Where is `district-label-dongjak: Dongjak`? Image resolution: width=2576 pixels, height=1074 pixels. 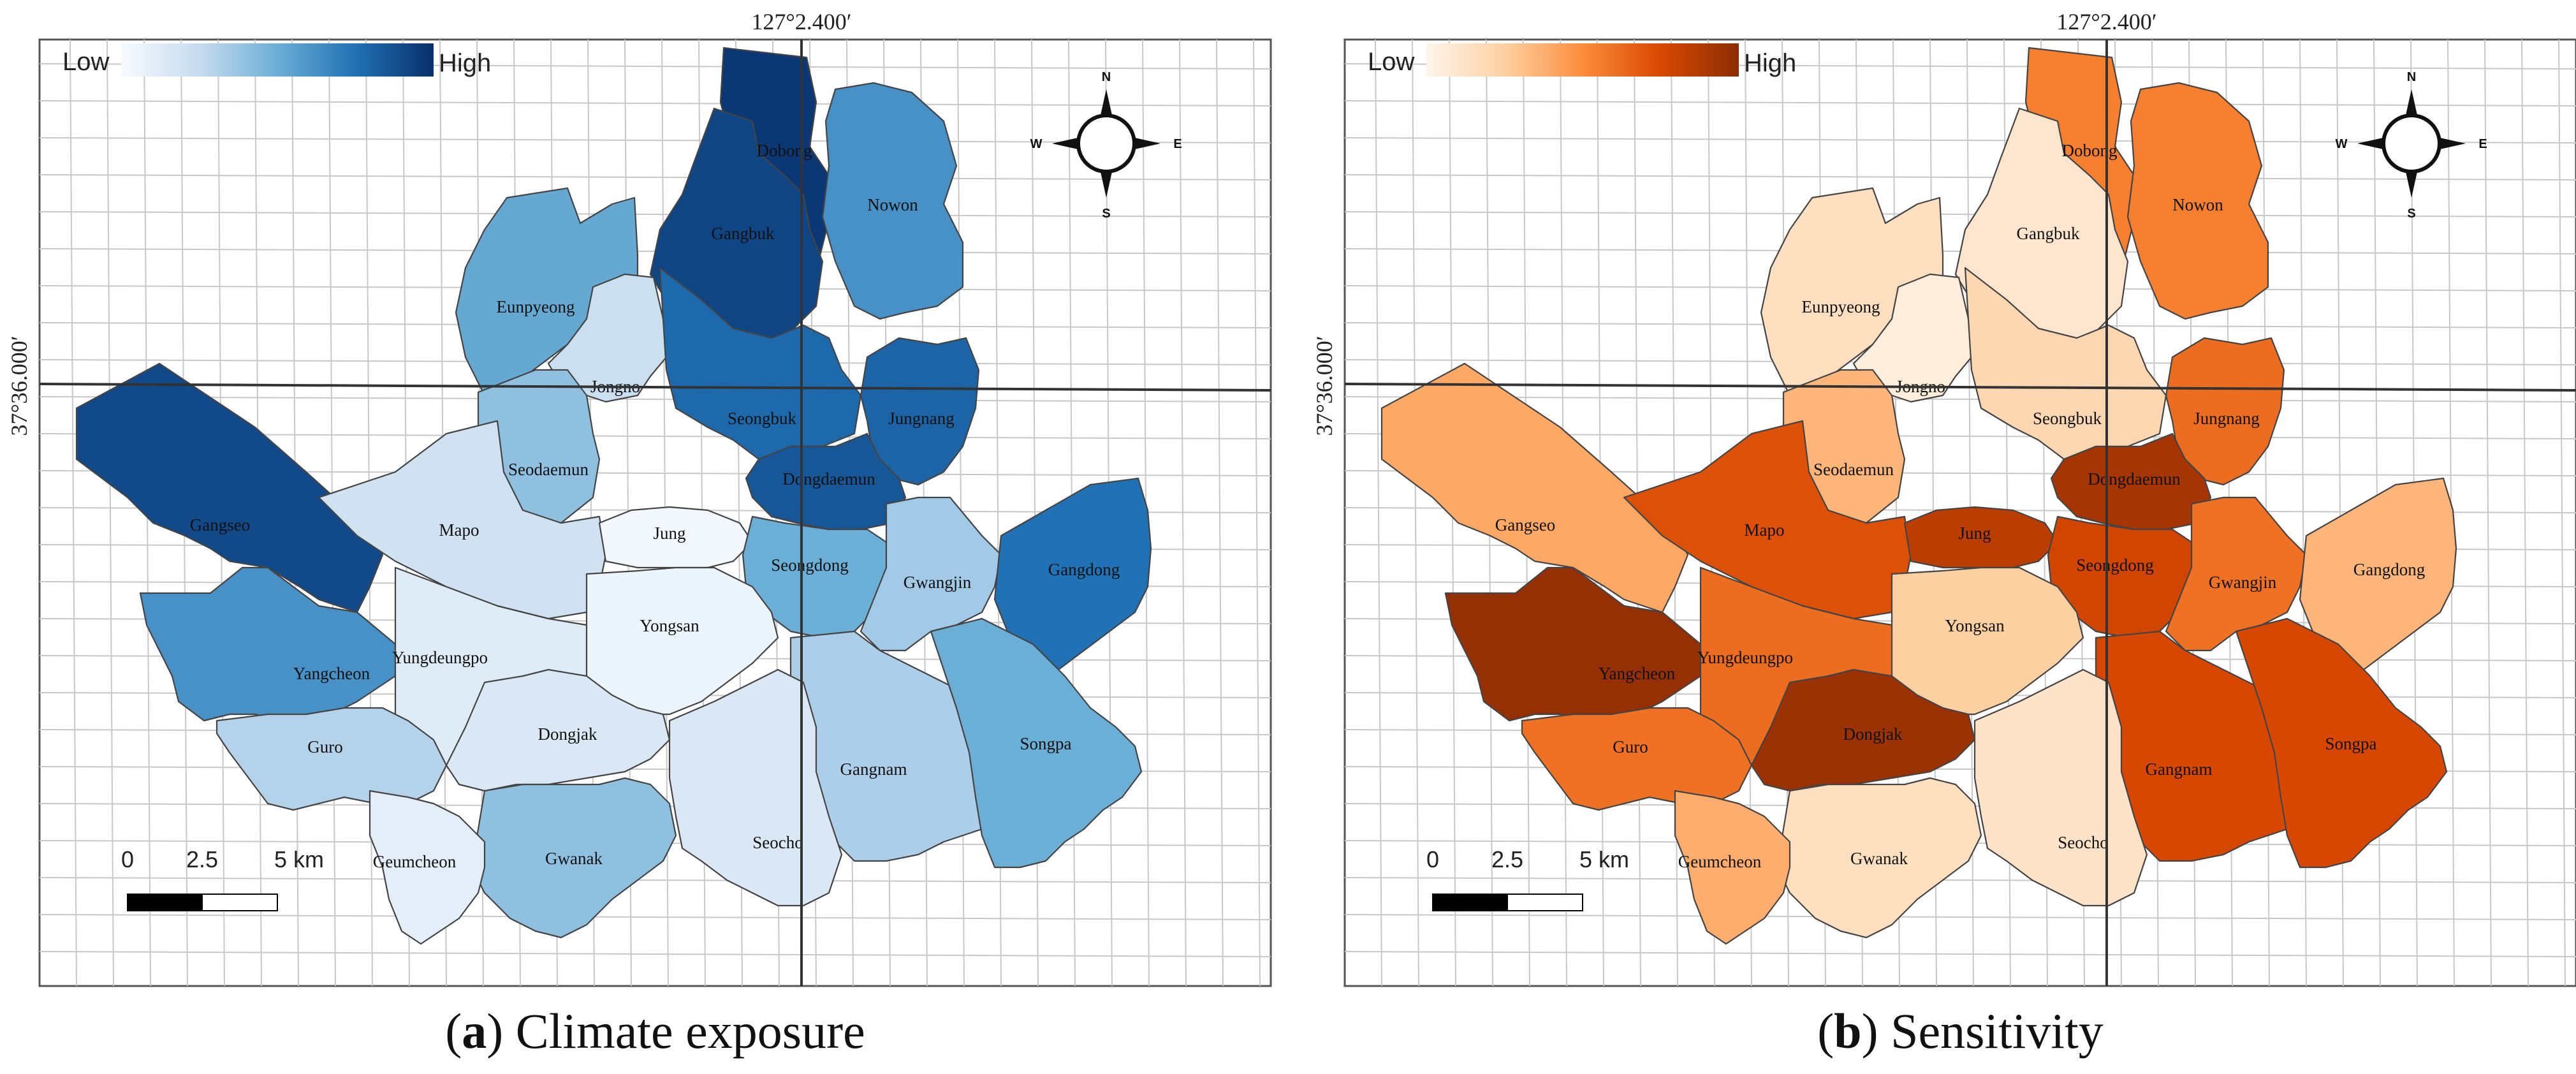 district-label-dongjak: Dongjak is located at coordinates (567, 734).